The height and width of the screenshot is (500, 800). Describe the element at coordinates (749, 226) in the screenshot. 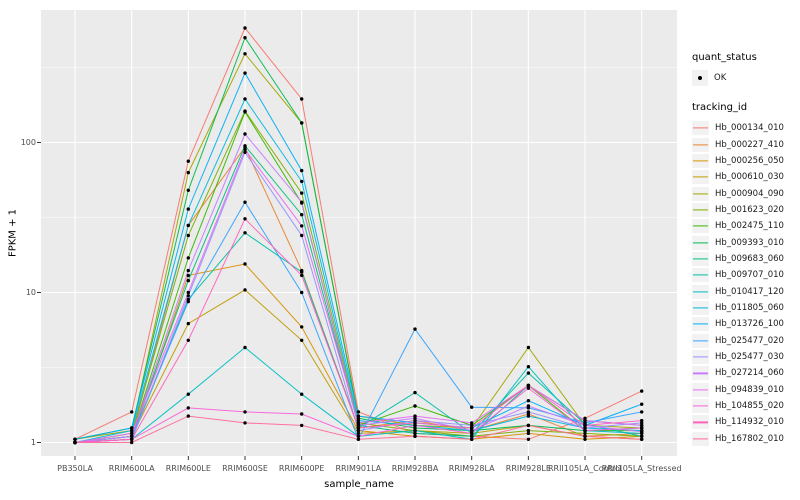

I see `legend-entry-label: Hb_002475_110` at that location.